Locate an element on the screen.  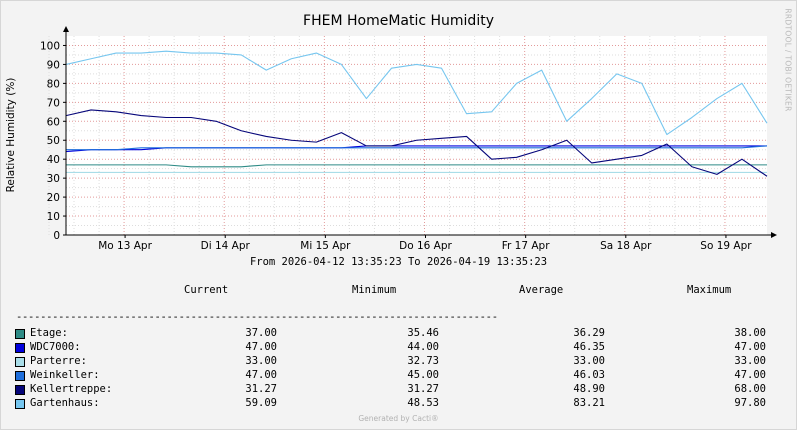
y-tick-label: 30 is located at coordinates (53, 179).